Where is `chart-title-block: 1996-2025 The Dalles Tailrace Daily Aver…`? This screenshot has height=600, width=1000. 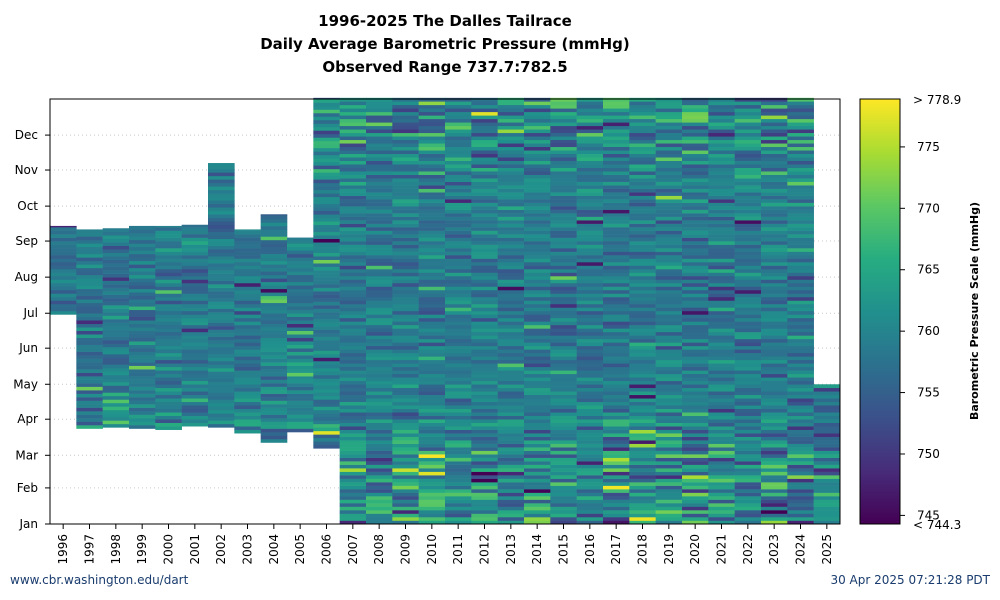
chart-title-block: 1996-2025 The Dalles Tailrace Daily Aver… is located at coordinates (445, 44).